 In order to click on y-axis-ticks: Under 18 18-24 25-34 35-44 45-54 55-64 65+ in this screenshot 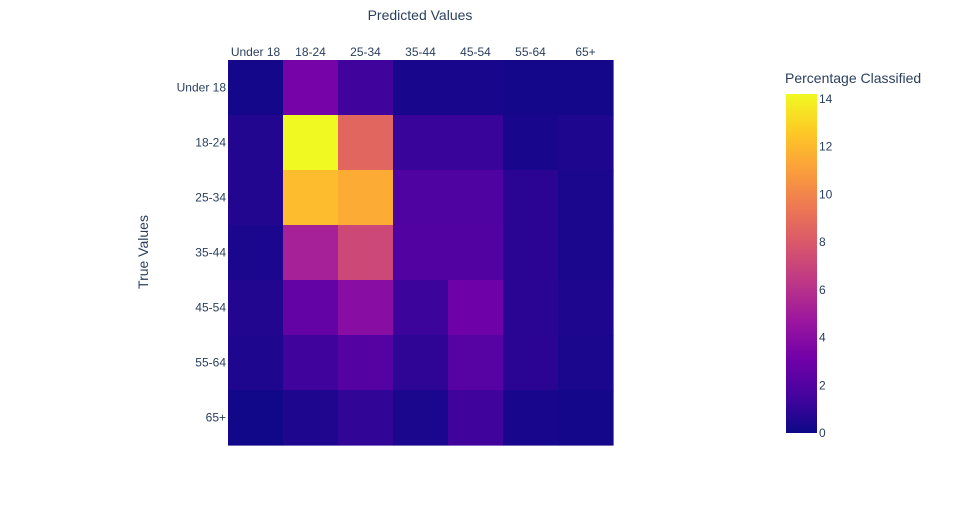, I will do `click(202, 253)`.